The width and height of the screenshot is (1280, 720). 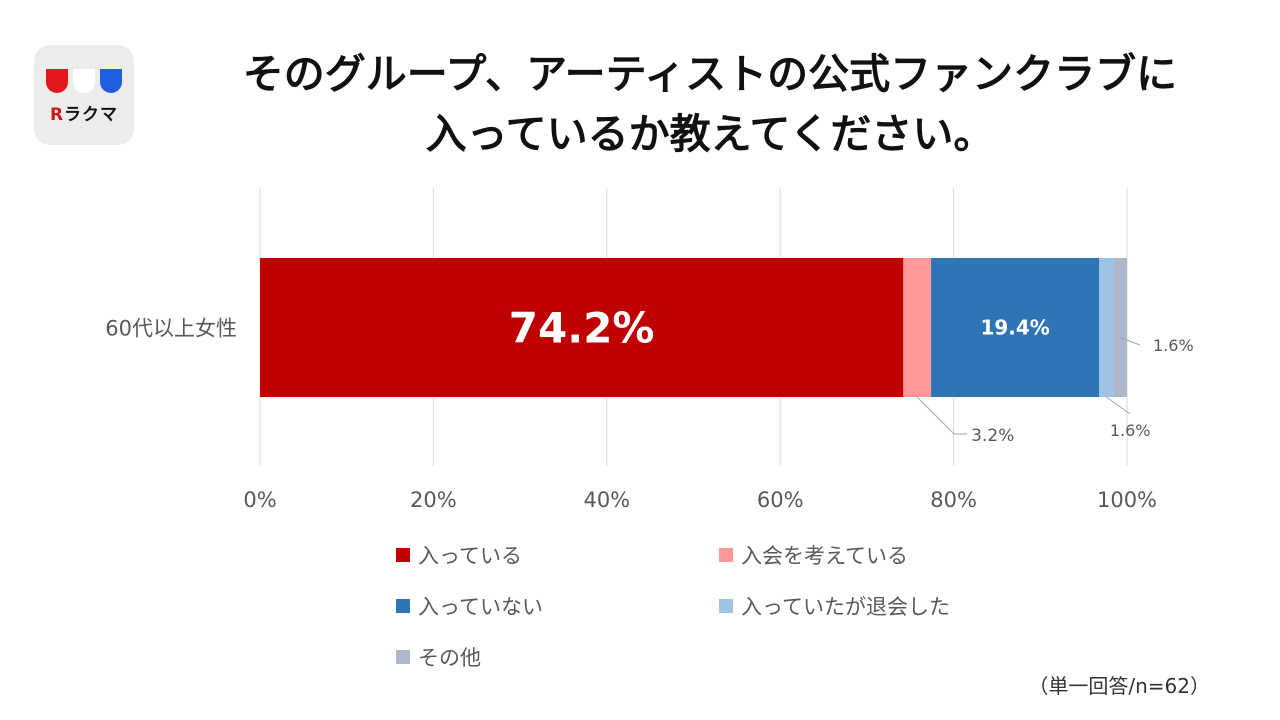 What do you see at coordinates (84, 95) in the screenshot?
I see `rakuma-logo: Rラクマ` at bounding box center [84, 95].